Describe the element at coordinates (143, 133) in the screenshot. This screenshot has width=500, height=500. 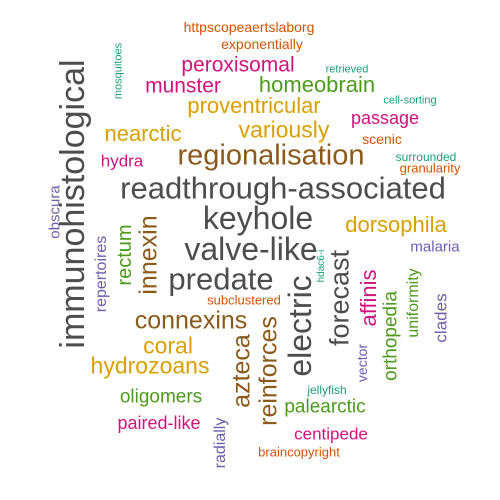
I see `word-nearctic: nearctic` at that location.